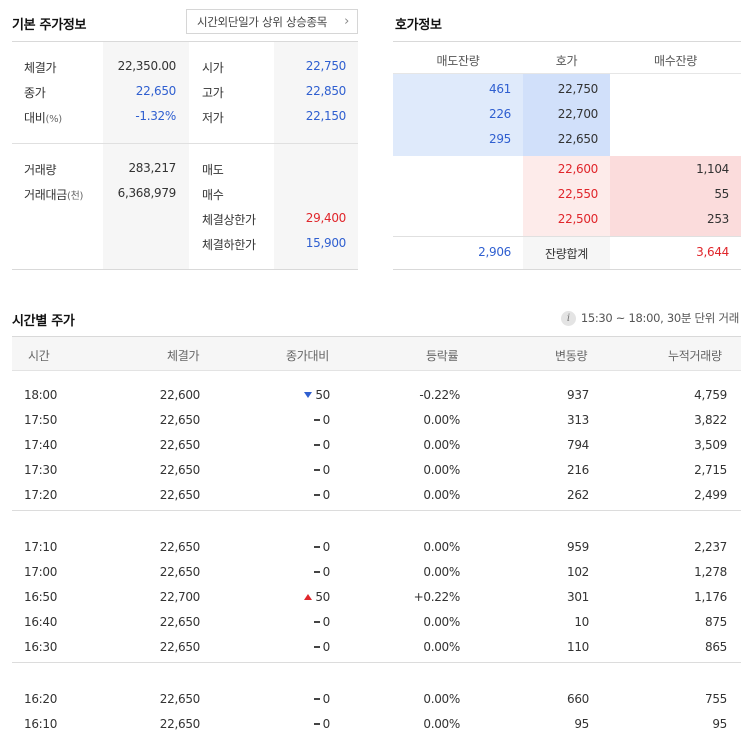 The height and width of the screenshot is (739, 744). I want to click on after-hours-top-gainers-link: 시간외단일가 상위 상승종목 ›, so click(272, 21).